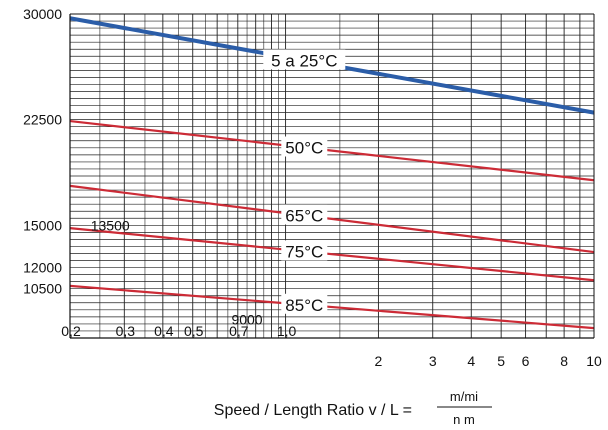  I want to click on series-label: 65°C, so click(304, 215).